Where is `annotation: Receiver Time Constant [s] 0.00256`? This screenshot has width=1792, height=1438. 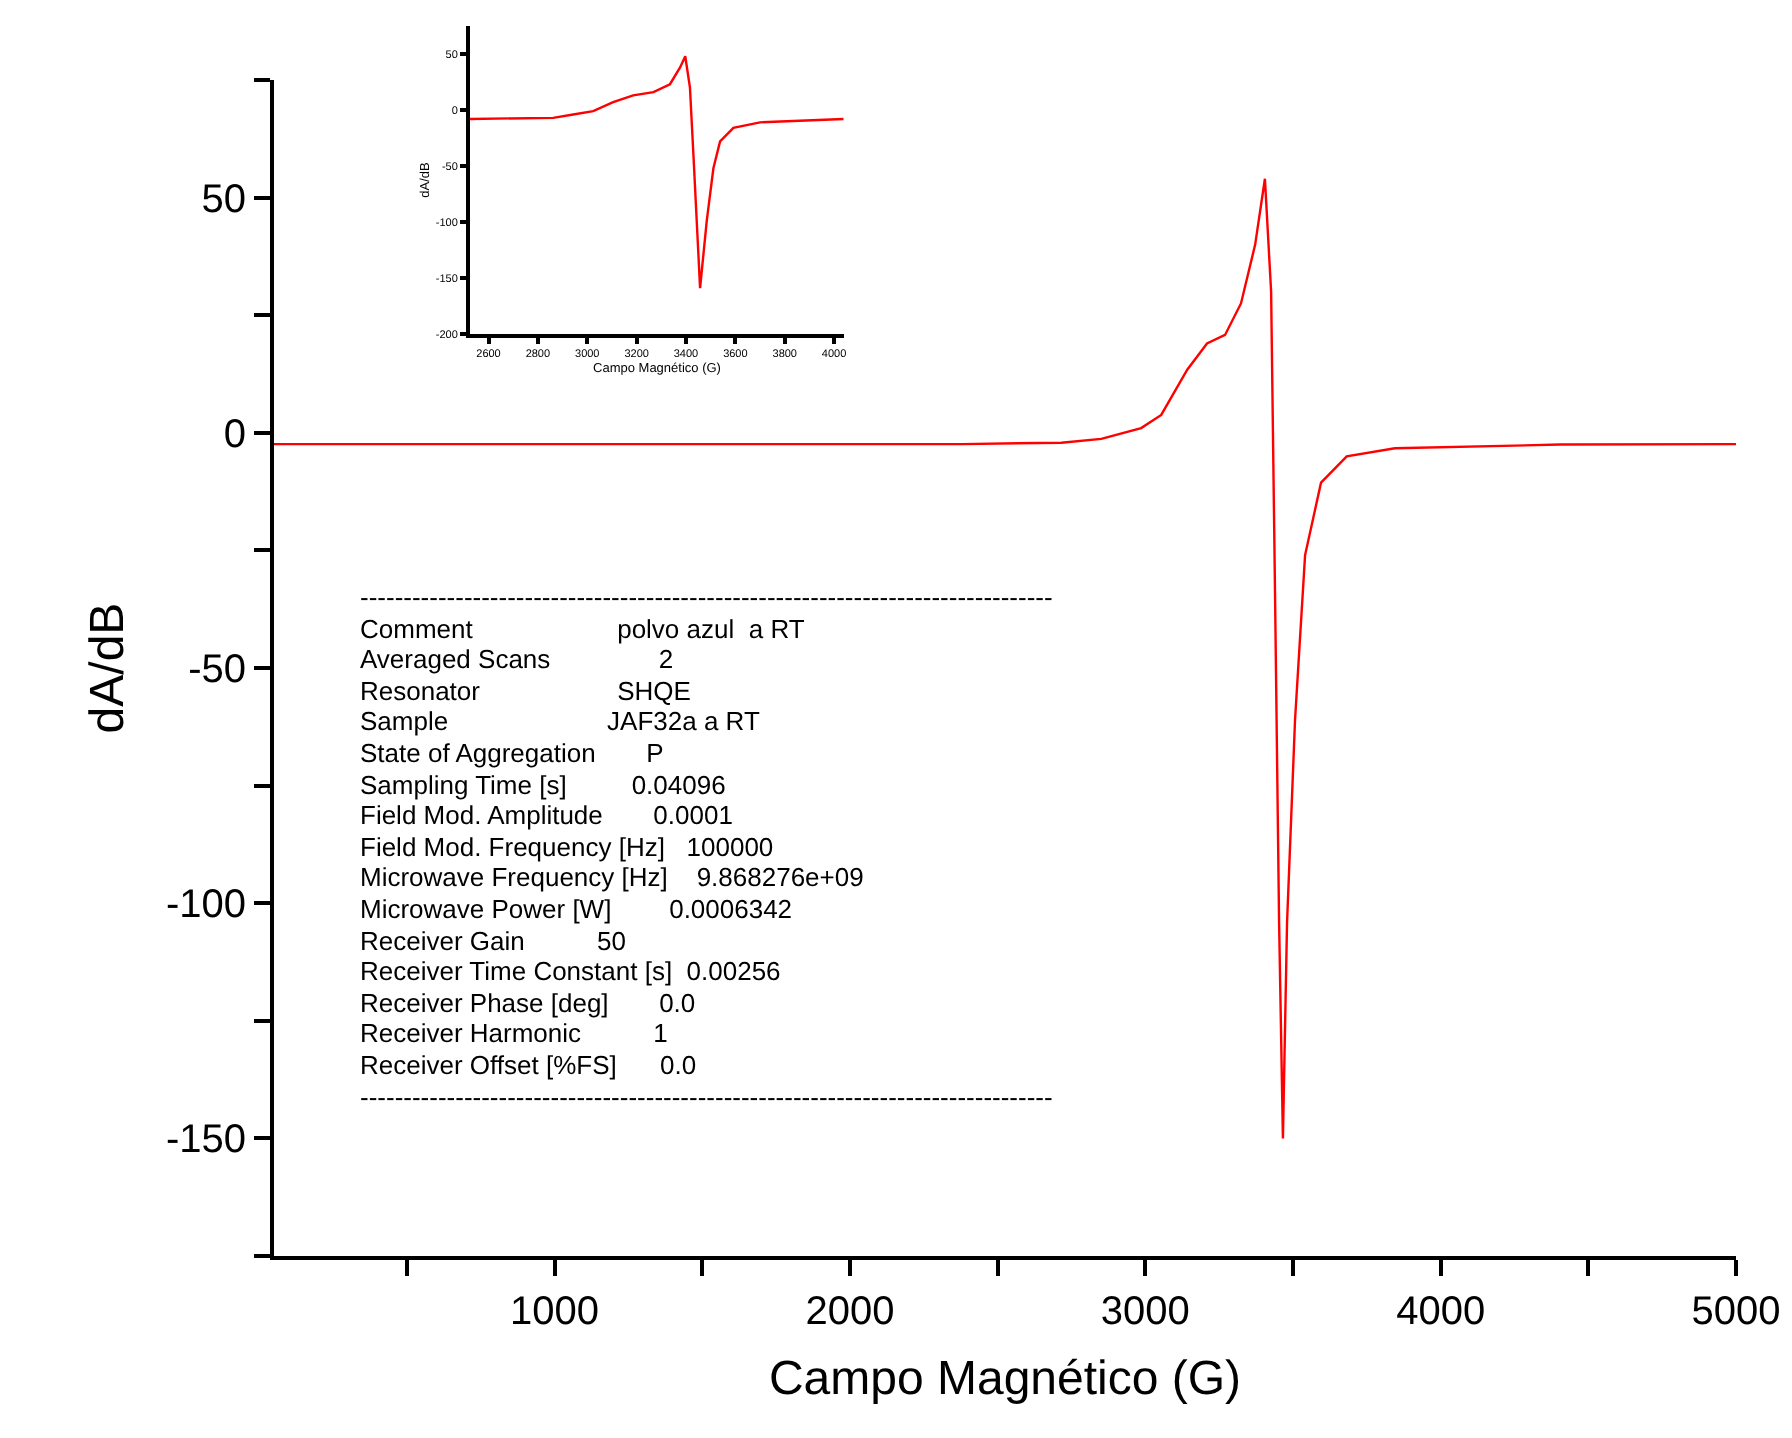 annotation: Receiver Time Constant [s] 0.00256 is located at coordinates (571, 972).